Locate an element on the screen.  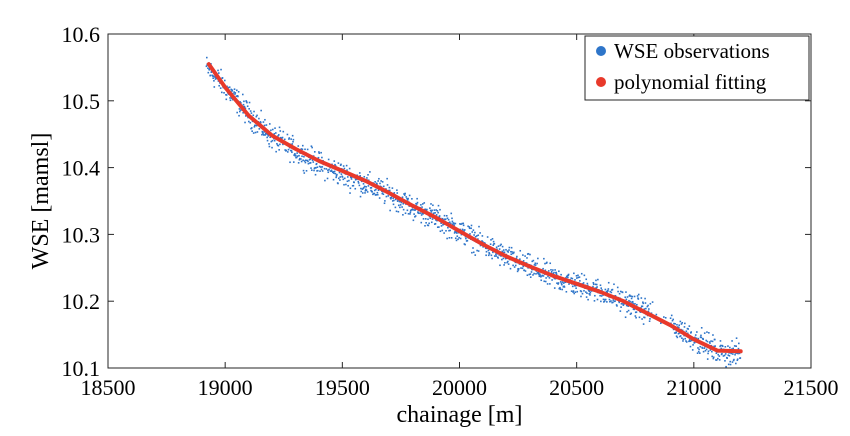
y-tick-label: 10.6 is located at coordinates (81, 34).